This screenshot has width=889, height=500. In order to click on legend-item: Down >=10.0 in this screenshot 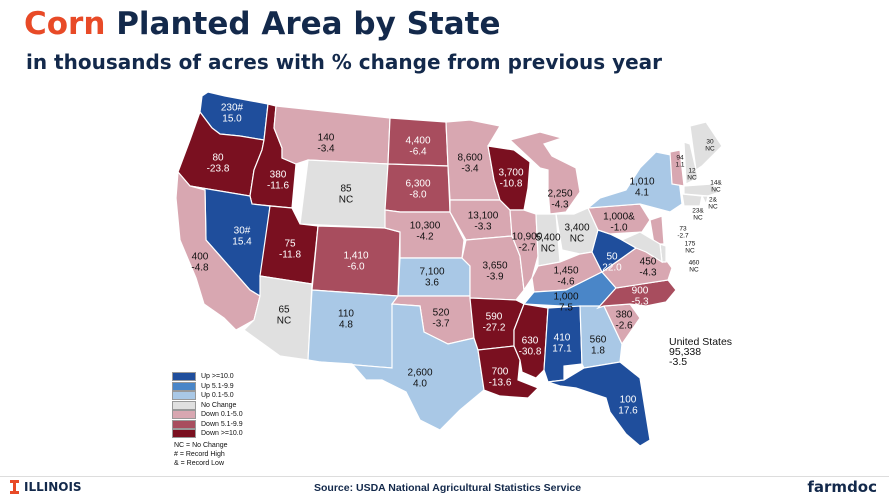, I will do `click(207, 434)`.